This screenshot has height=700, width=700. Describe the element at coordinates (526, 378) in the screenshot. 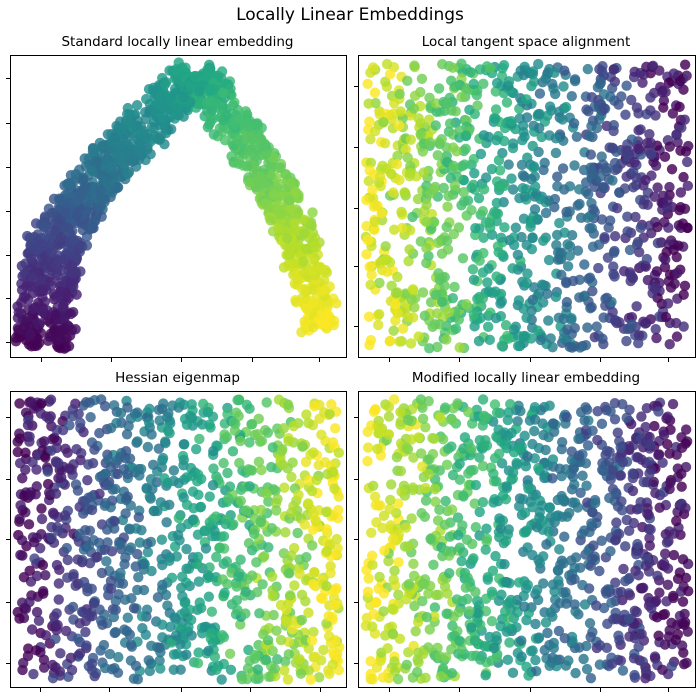

I see `subplot-title-modified-lle: Modified locally linear embedding` at that location.